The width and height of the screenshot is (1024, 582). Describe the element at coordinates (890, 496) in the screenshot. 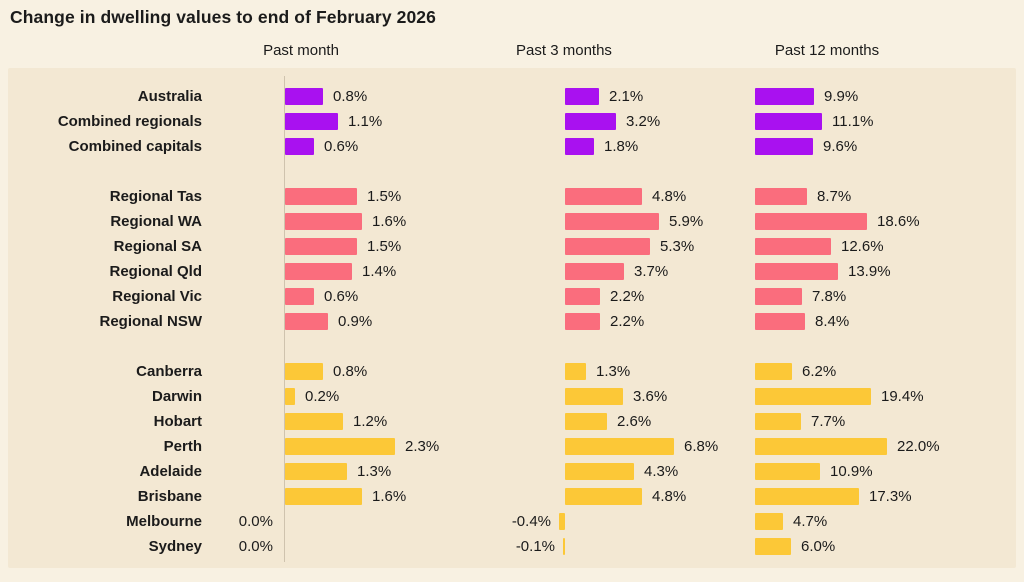

I see `value-label: 17.3%` at that location.